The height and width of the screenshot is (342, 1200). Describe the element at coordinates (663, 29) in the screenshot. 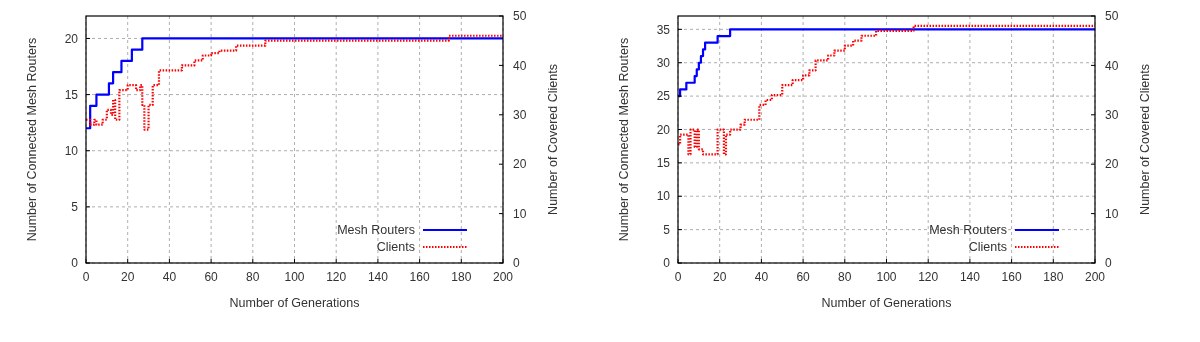

I see `y-tick-label: 35` at that location.